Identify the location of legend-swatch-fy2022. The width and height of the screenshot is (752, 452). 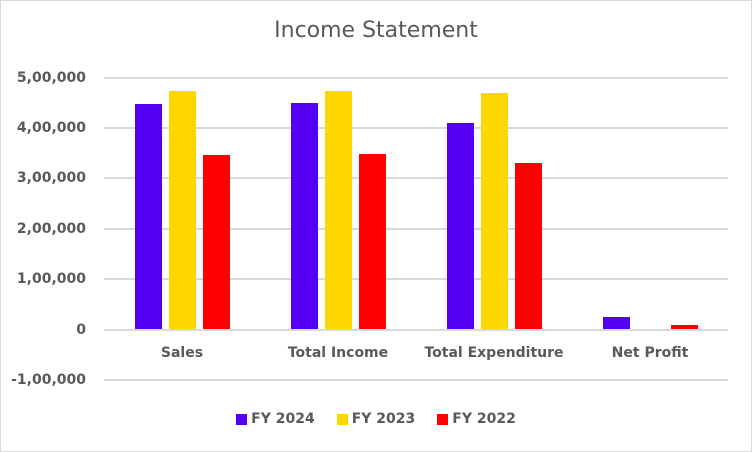
(443, 419).